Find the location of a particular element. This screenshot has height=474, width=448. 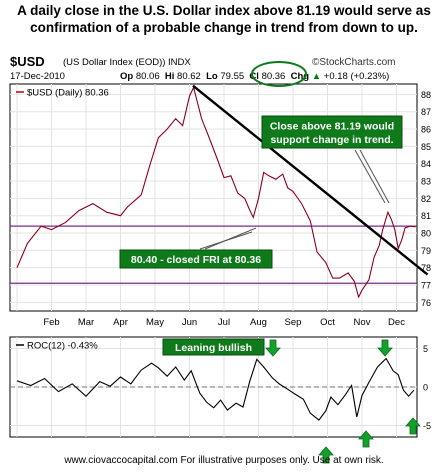

x-tick-label: Jul is located at coordinates (224, 322).